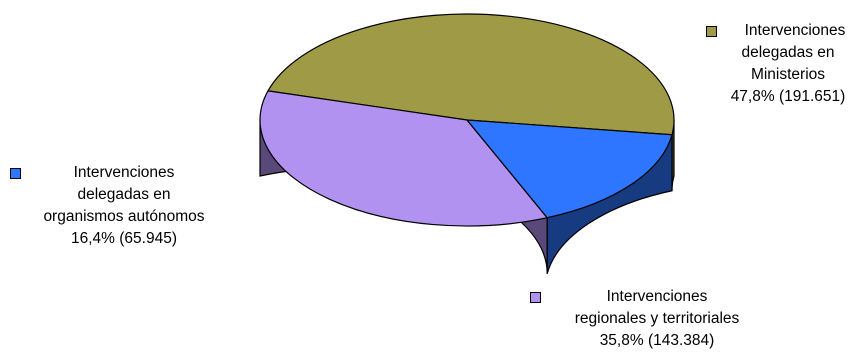  I want to click on value-text: 47,8% (191.651), so click(788, 96).